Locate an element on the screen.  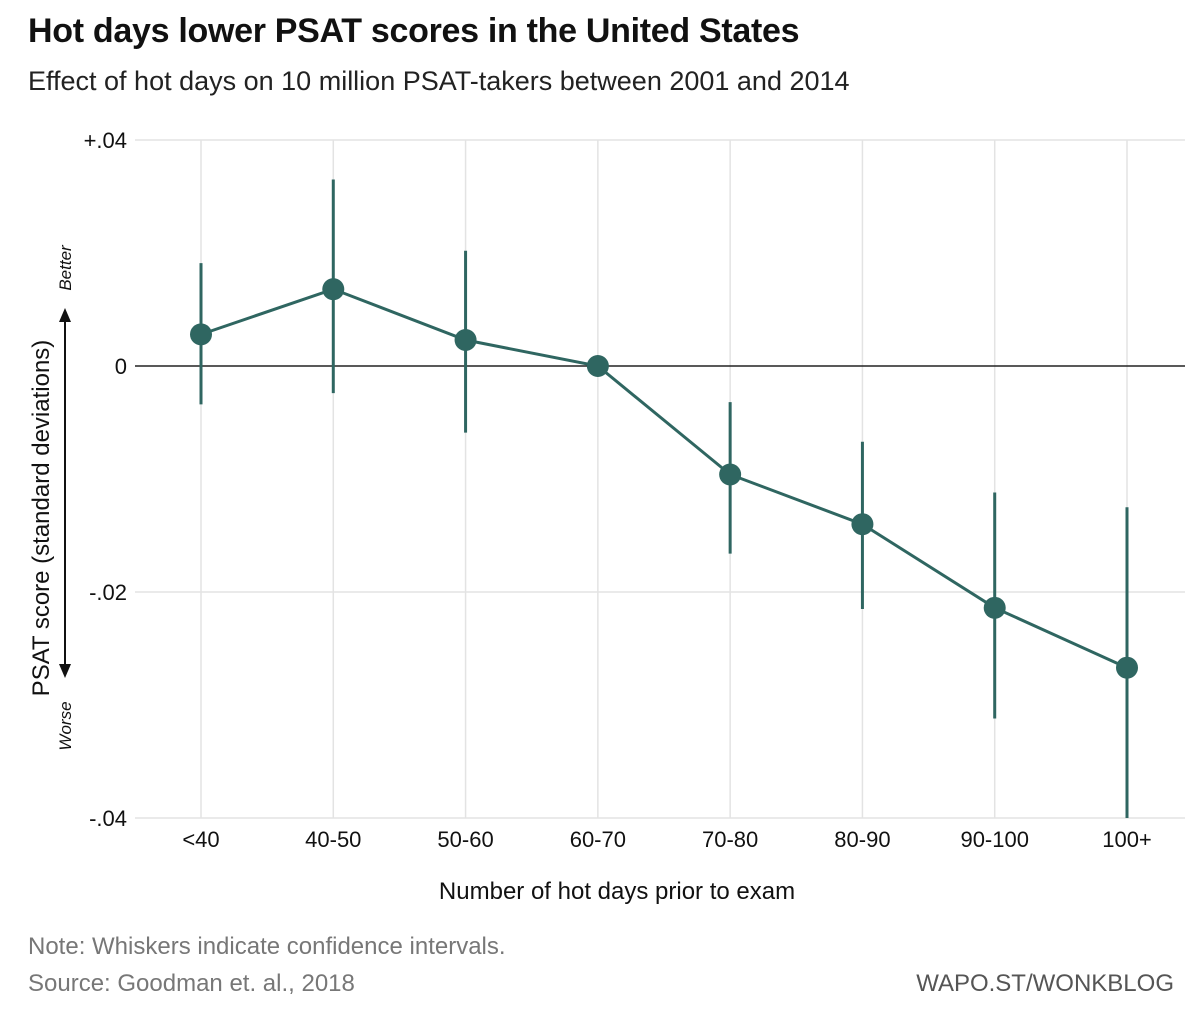
x-tick-label: 50-60 is located at coordinates (465, 839).